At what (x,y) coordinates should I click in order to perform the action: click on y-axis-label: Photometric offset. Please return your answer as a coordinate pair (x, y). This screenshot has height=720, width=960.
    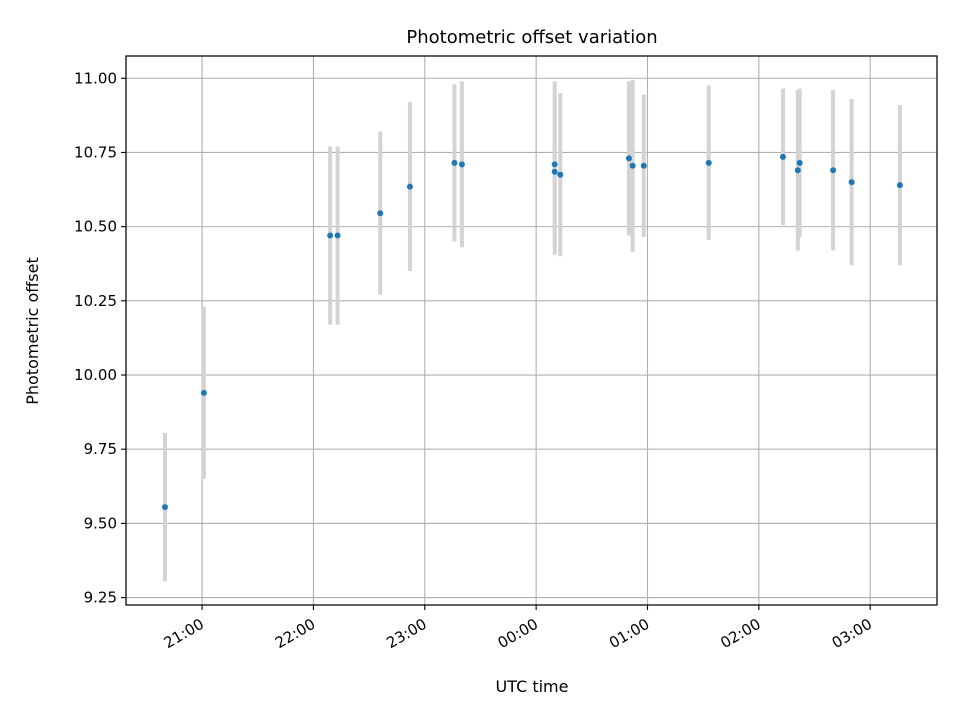
    Looking at the image, I should click on (32, 331).